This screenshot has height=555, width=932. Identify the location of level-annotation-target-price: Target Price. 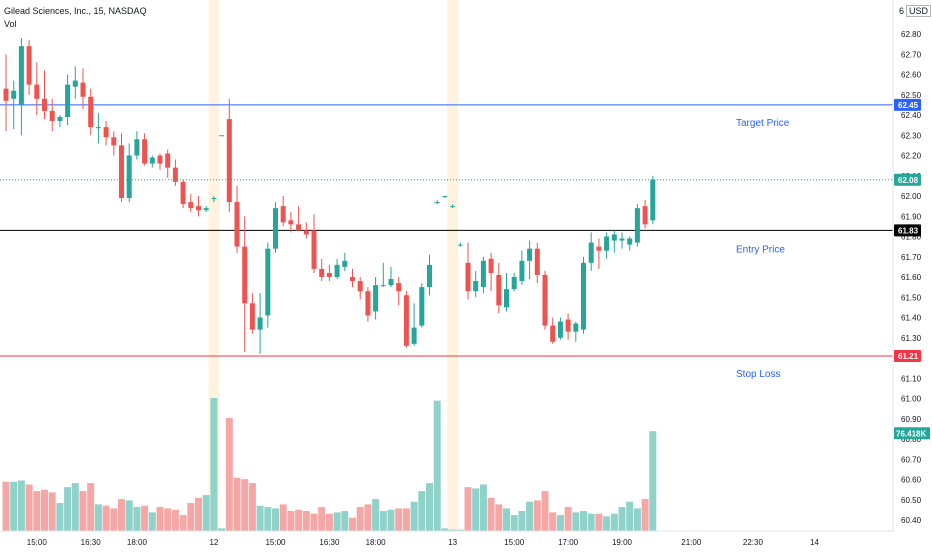
(763, 123).